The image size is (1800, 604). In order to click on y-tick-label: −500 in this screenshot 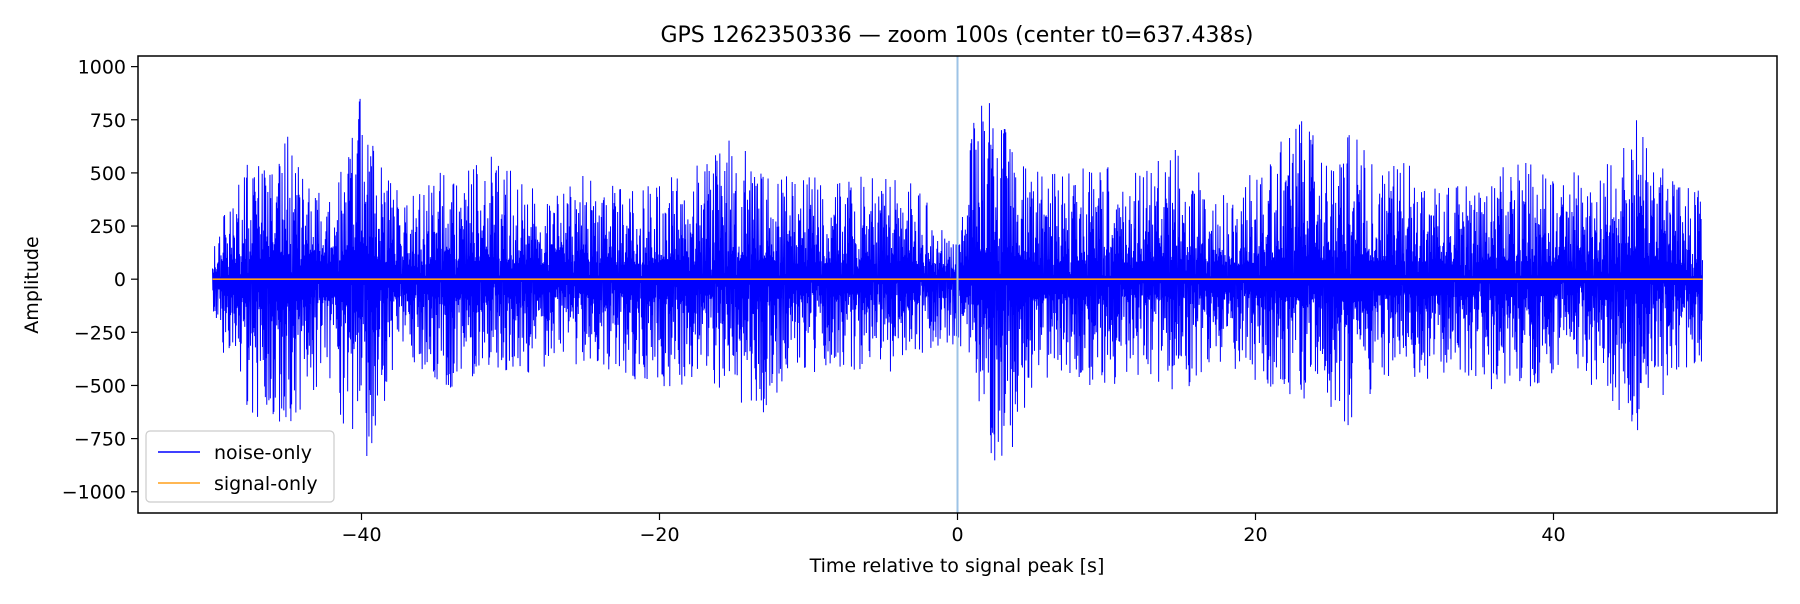, I will do `click(100, 386)`.